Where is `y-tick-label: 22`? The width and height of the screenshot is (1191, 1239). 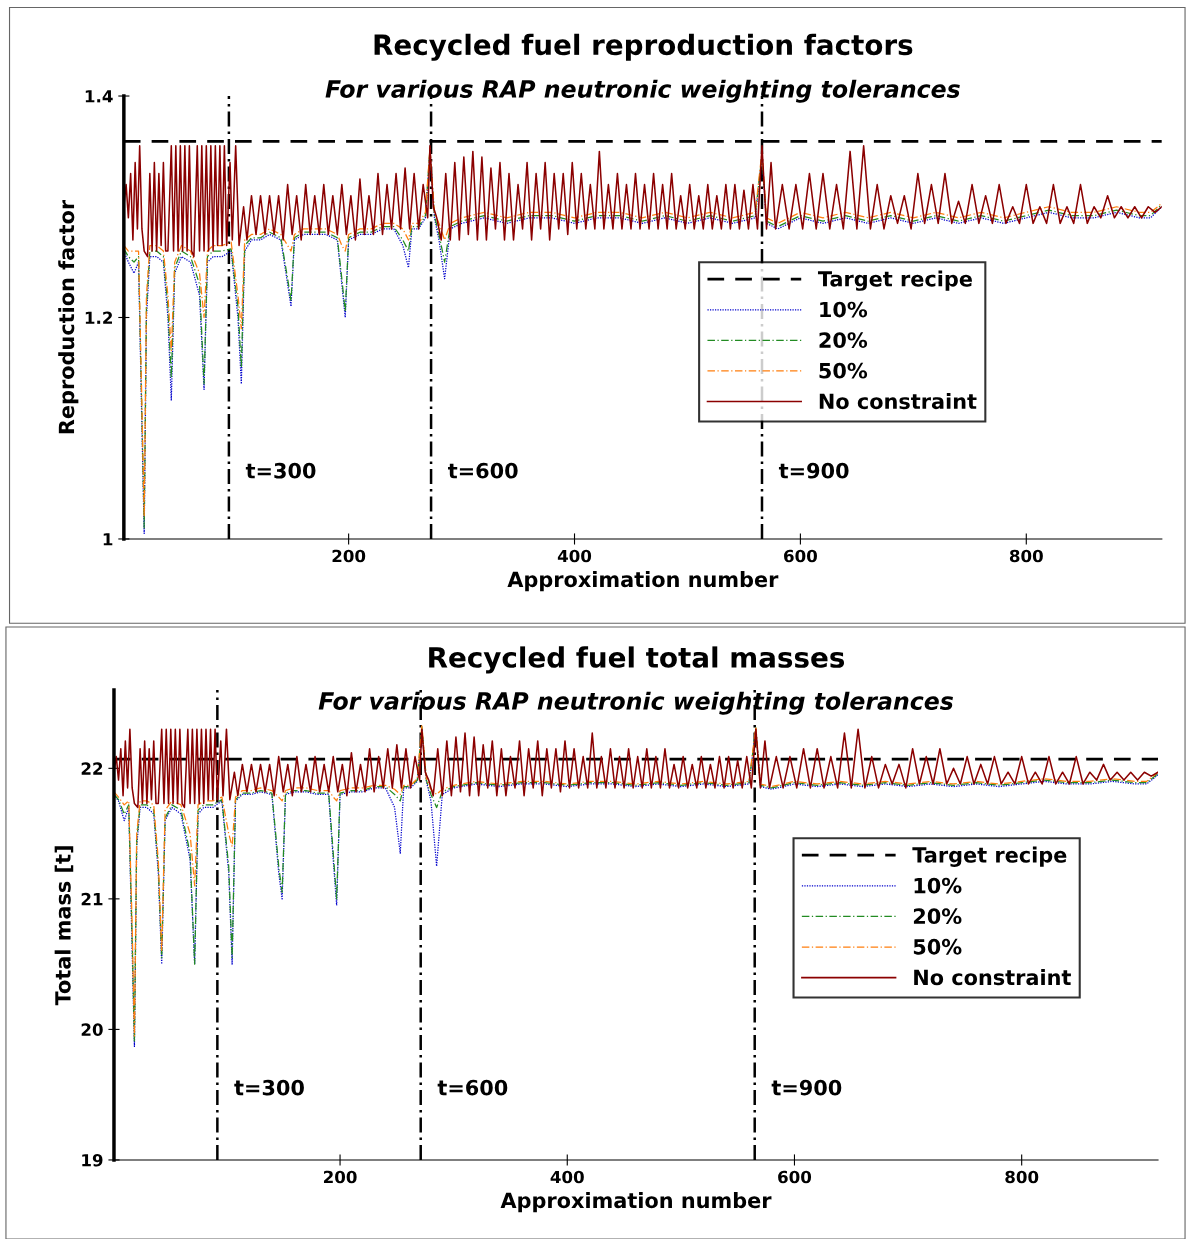
y-tick-label: 22 is located at coordinates (92, 768).